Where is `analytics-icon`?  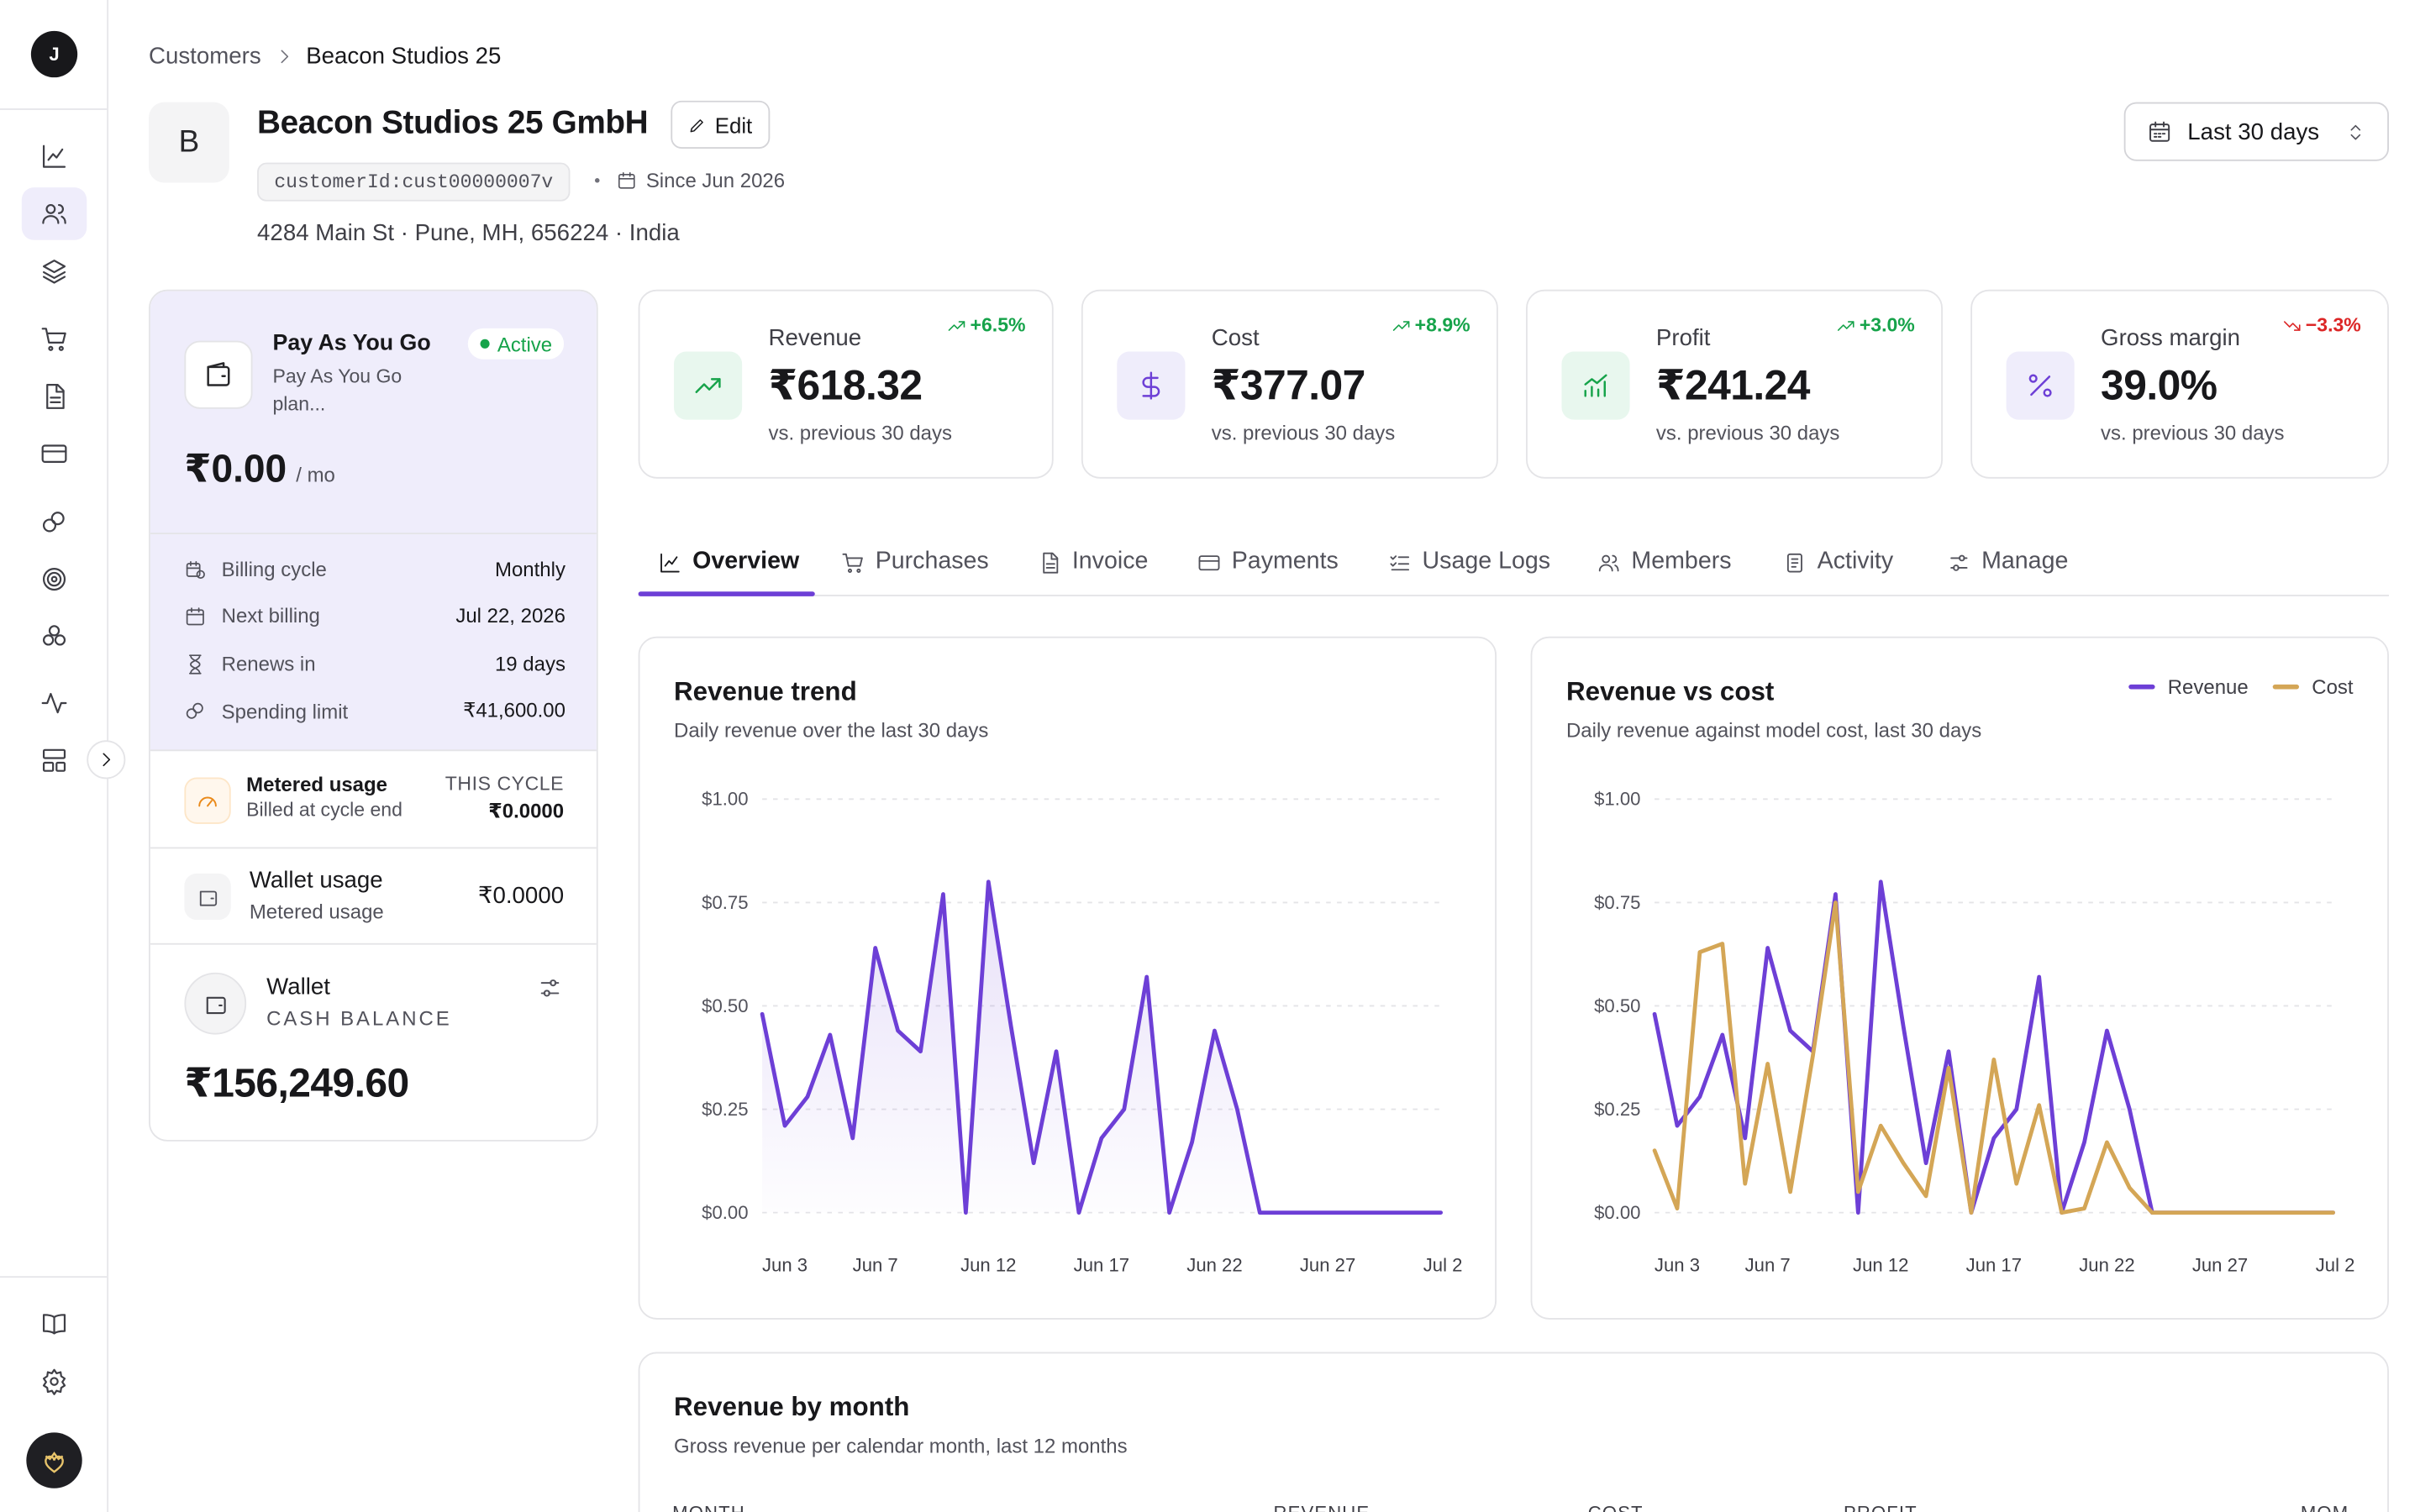
analytics-icon is located at coordinates (54, 156).